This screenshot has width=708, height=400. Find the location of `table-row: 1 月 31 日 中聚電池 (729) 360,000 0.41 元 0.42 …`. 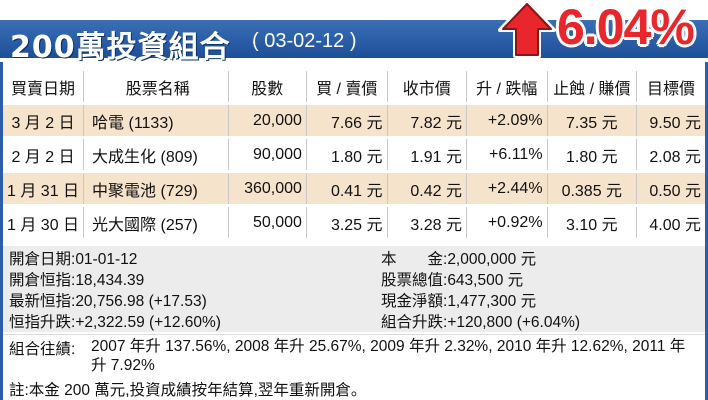

table-row: 1 月 31 日 中聚電池 (729) 360,000 0.41 元 0.42 … is located at coordinates (354, 188).